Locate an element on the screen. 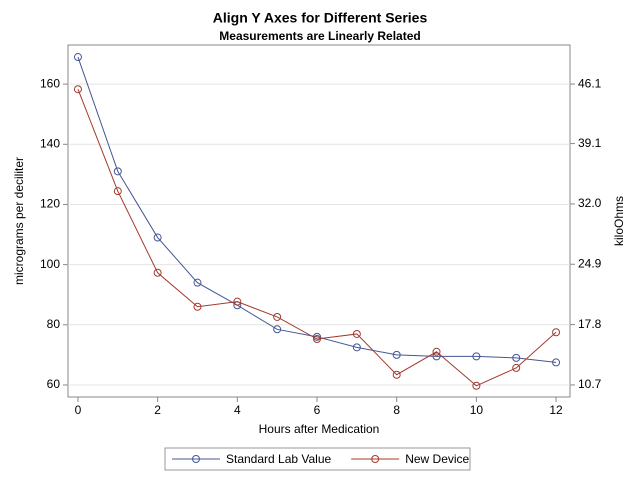 The image size is (640, 480). y2-tick-label: 17.8 is located at coordinates (590, 324).